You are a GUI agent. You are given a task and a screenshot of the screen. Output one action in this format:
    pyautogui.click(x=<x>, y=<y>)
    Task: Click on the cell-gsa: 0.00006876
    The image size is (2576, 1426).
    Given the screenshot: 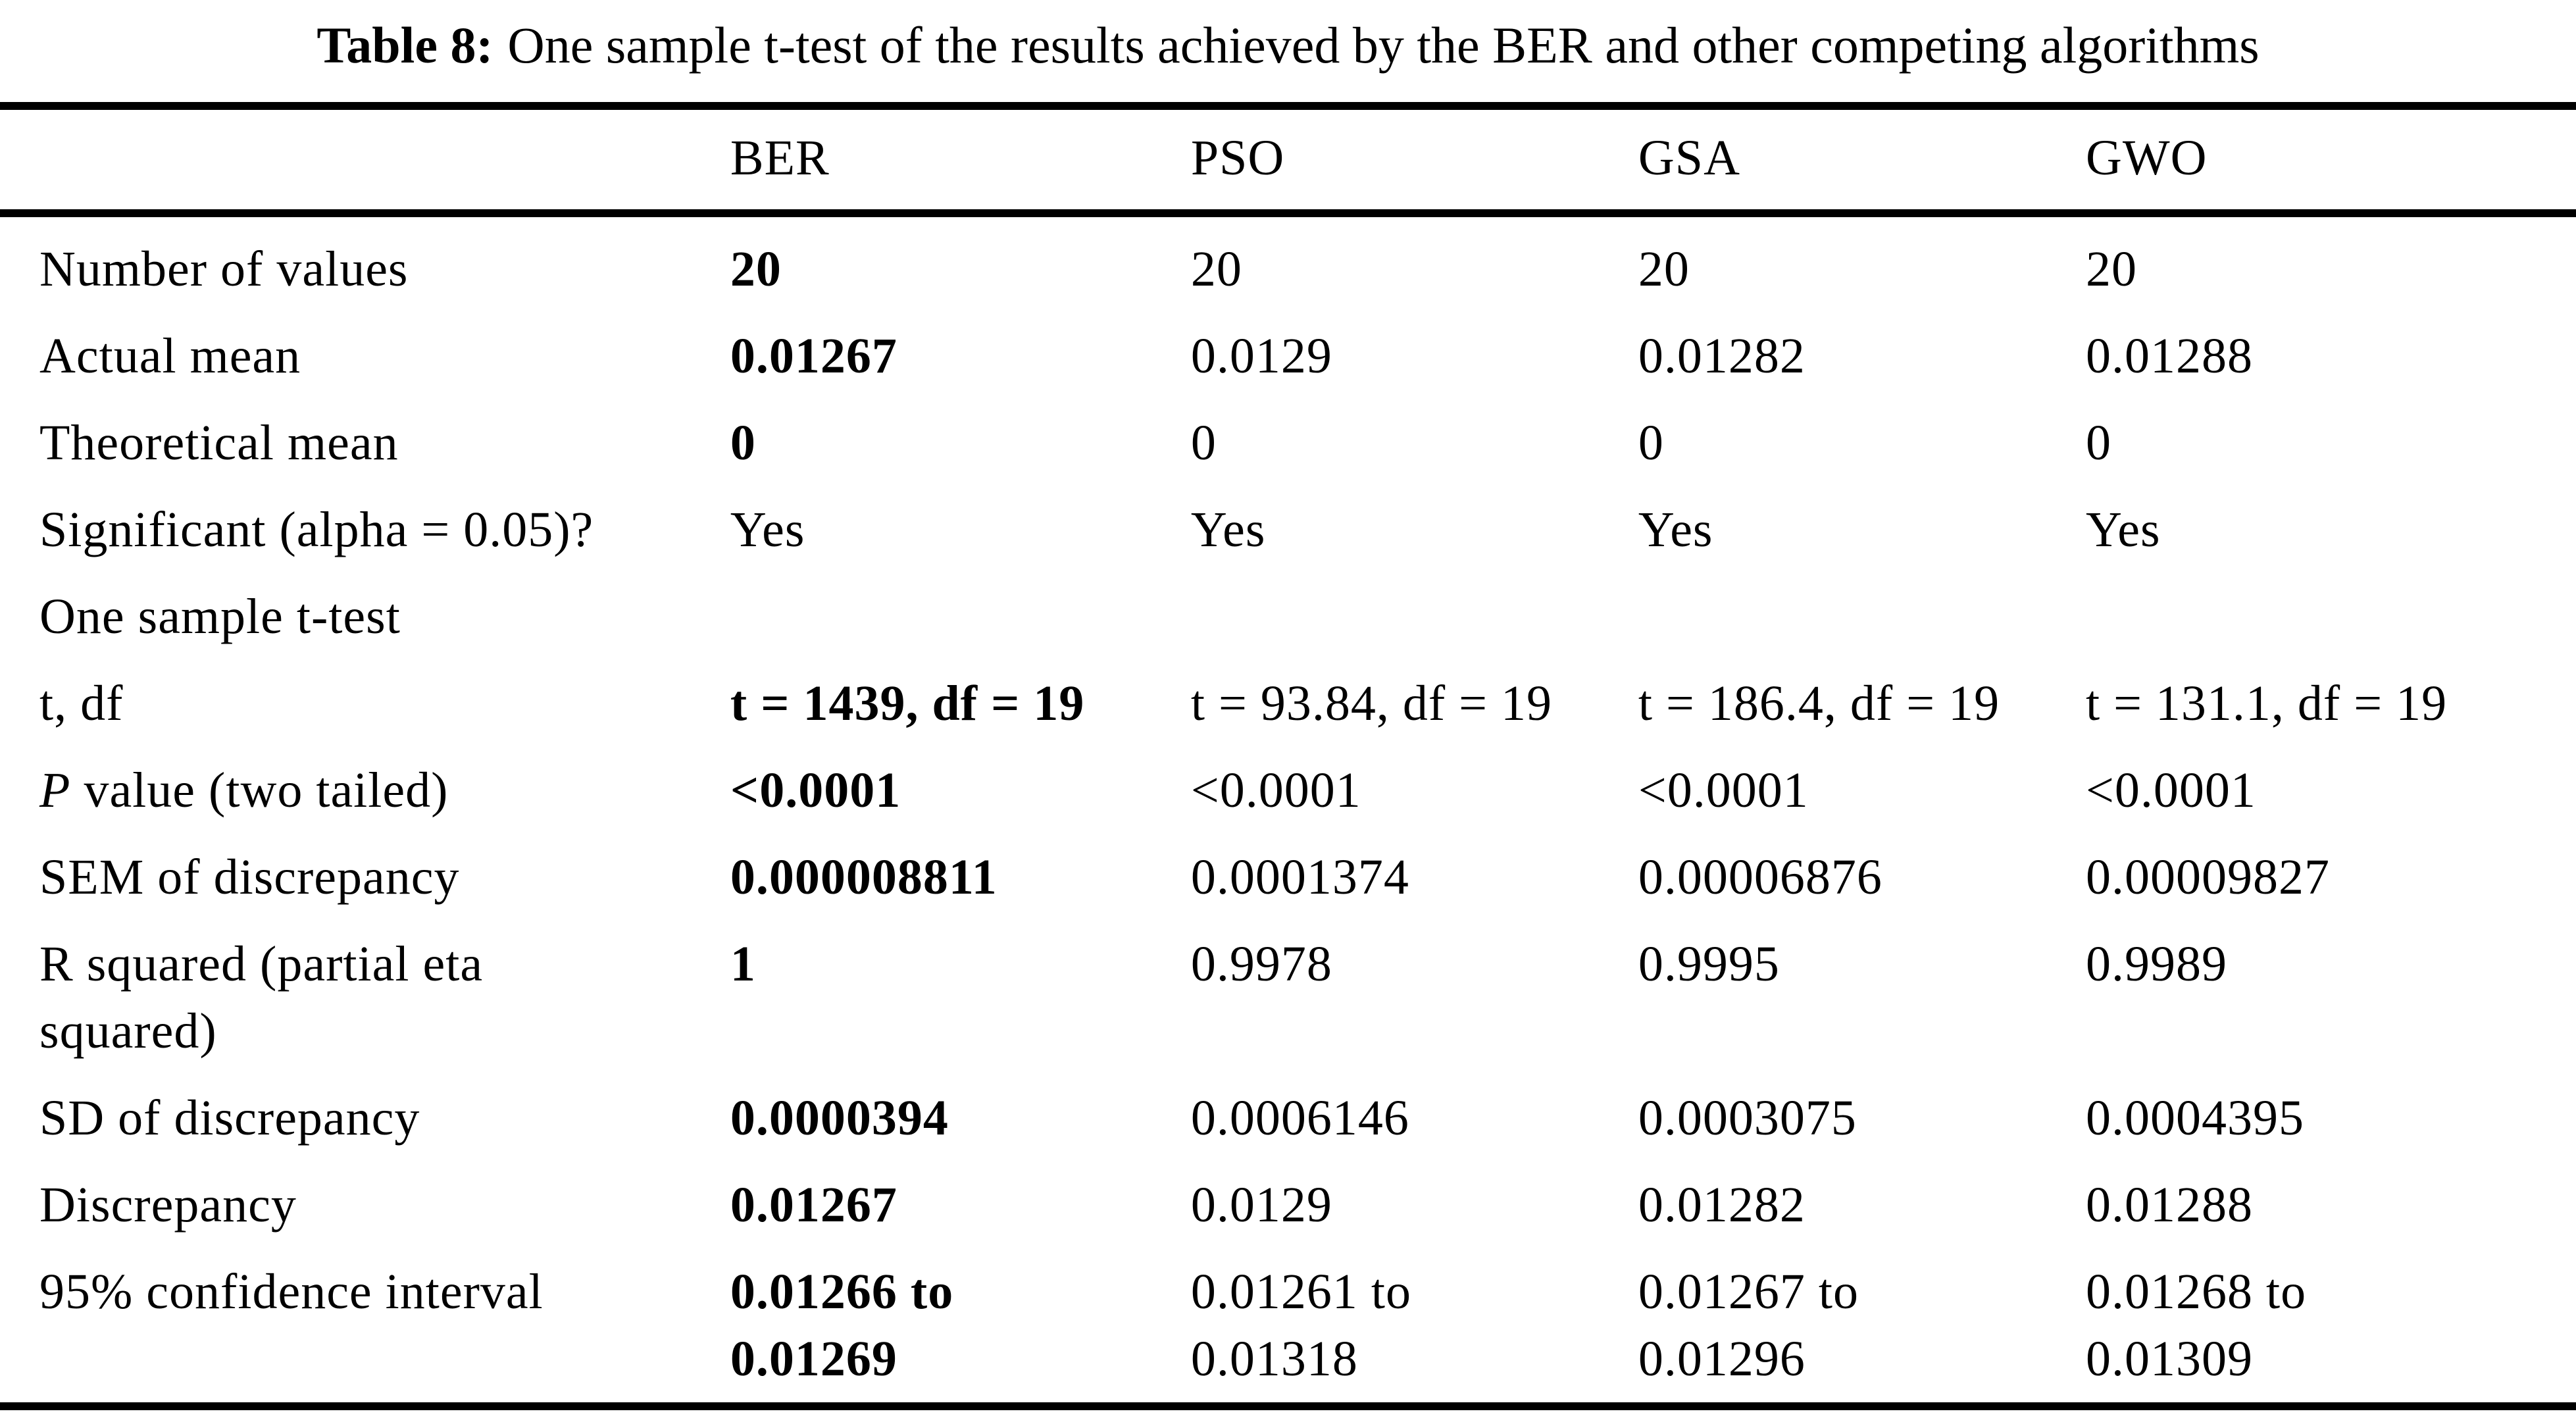 What is the action you would take?
    pyautogui.click(x=1760, y=877)
    